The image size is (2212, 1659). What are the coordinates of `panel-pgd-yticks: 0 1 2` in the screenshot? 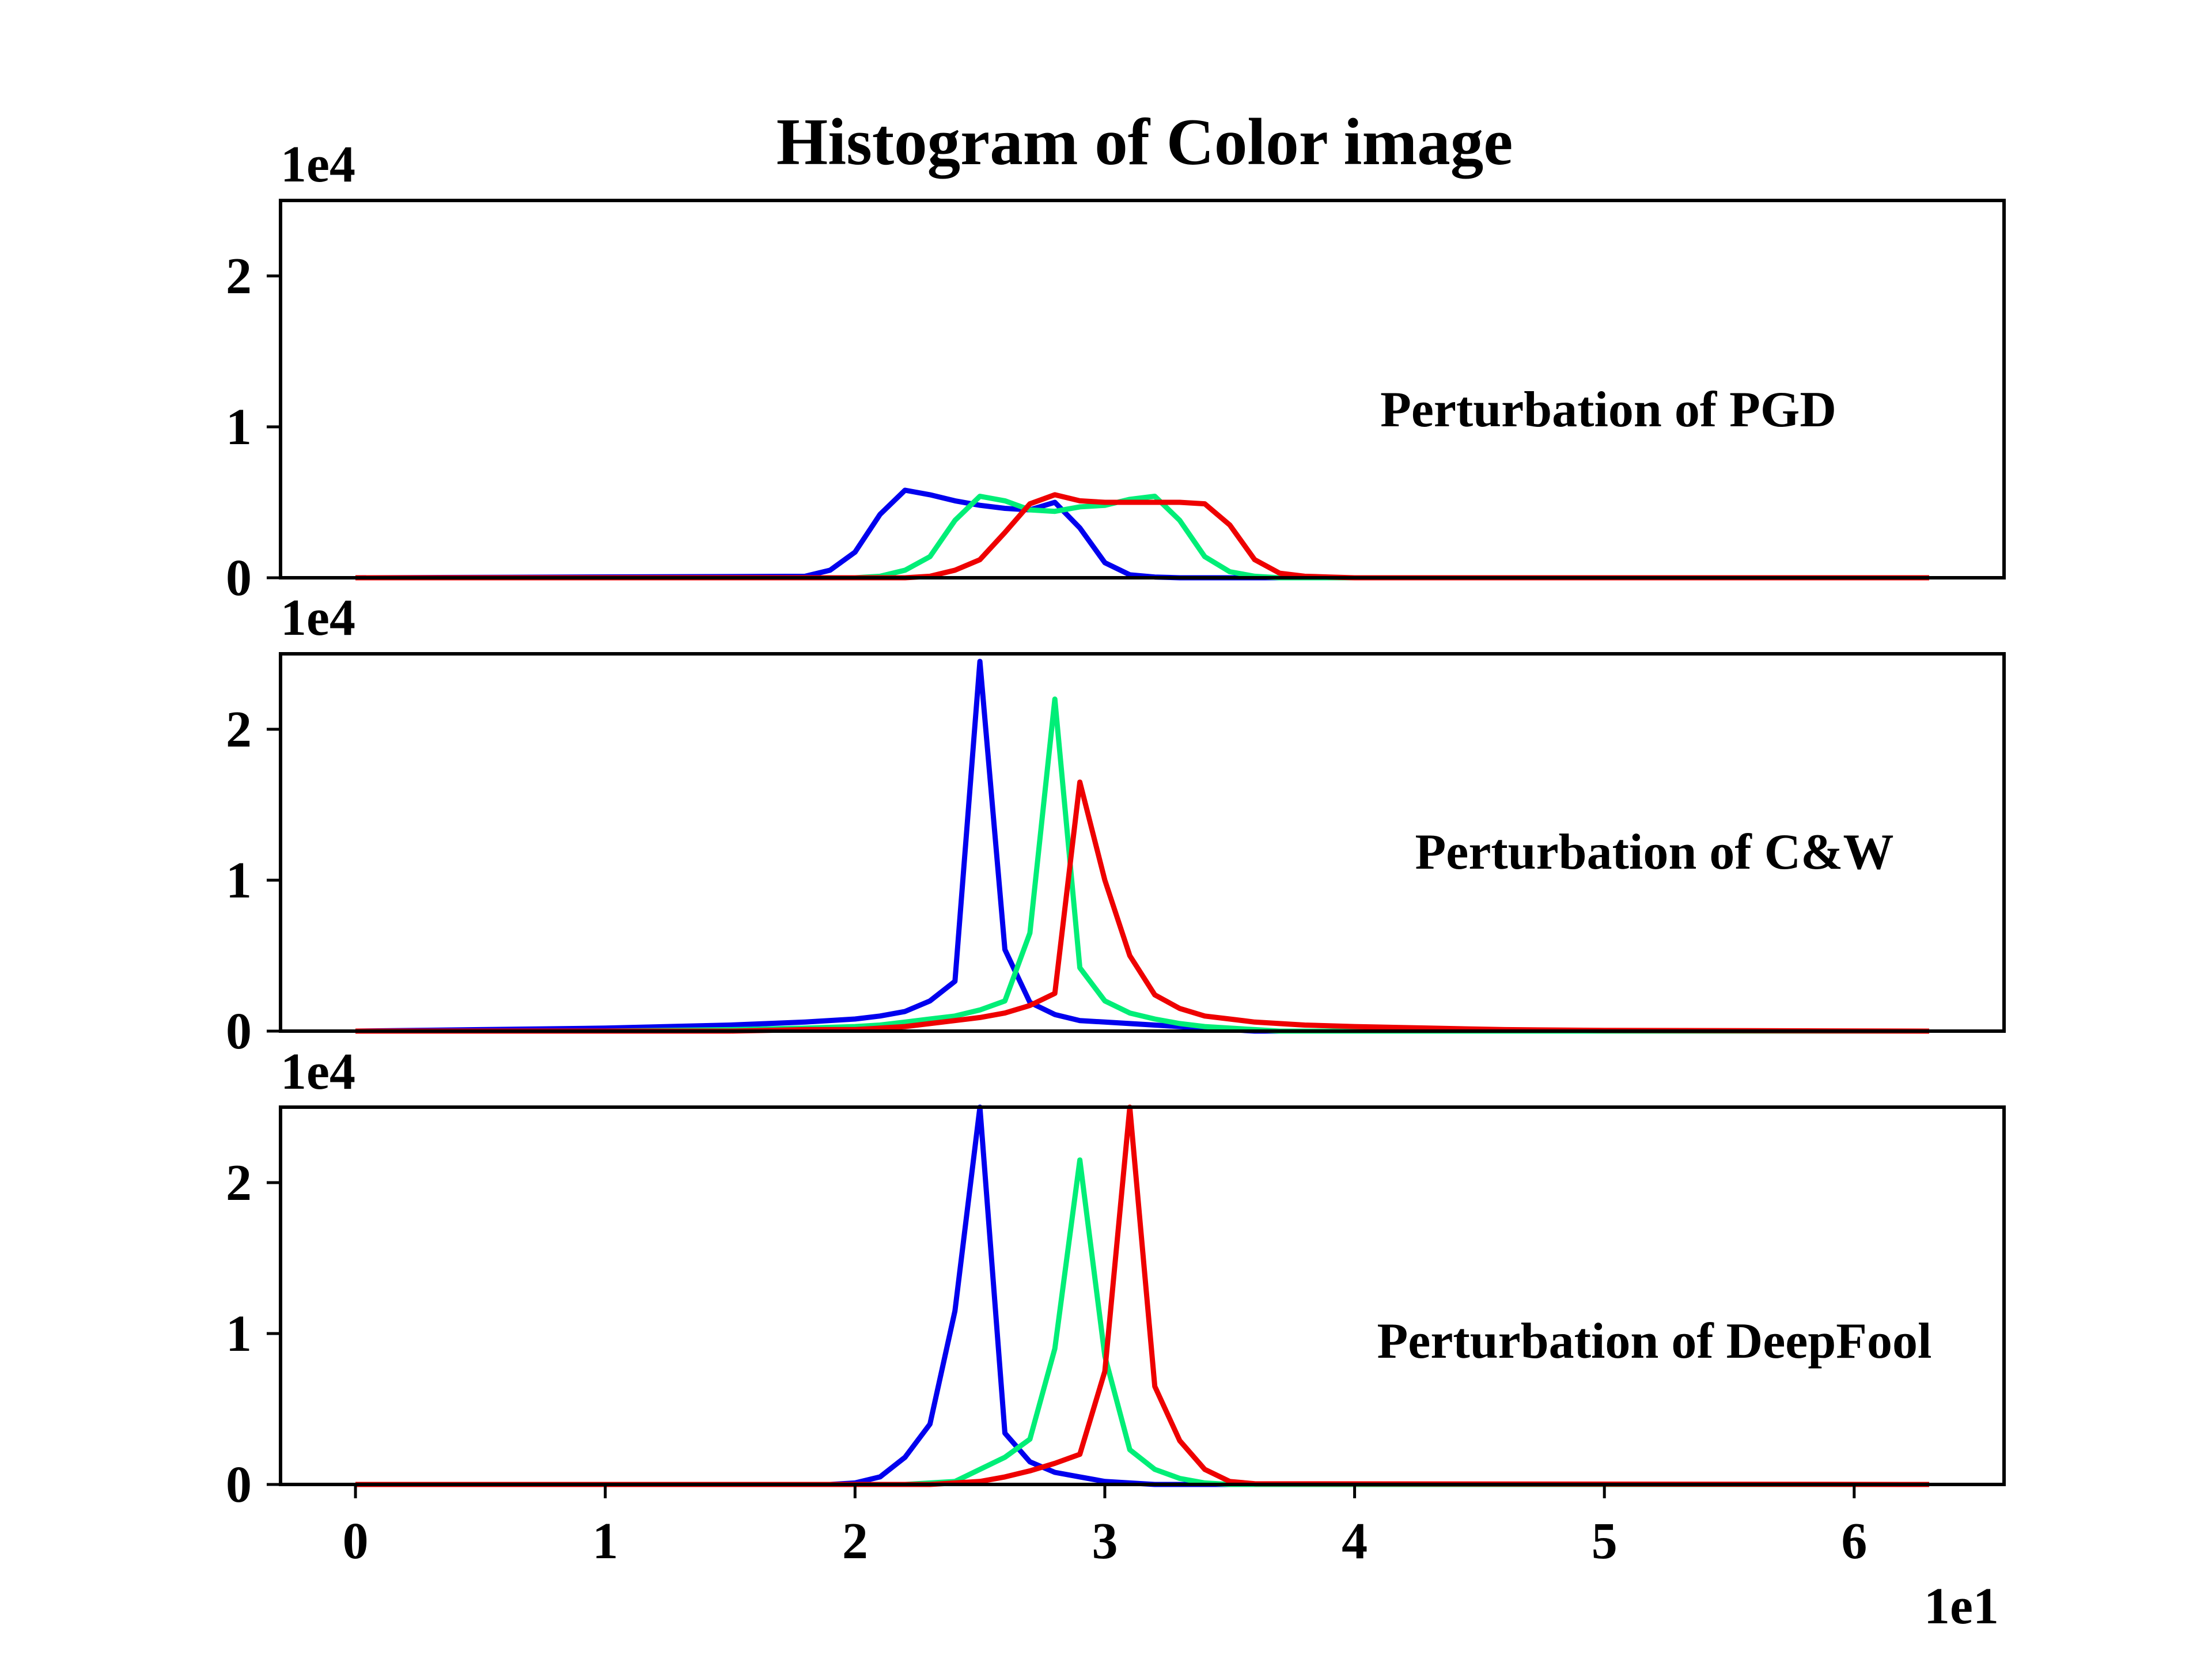 It's located at (253, 427).